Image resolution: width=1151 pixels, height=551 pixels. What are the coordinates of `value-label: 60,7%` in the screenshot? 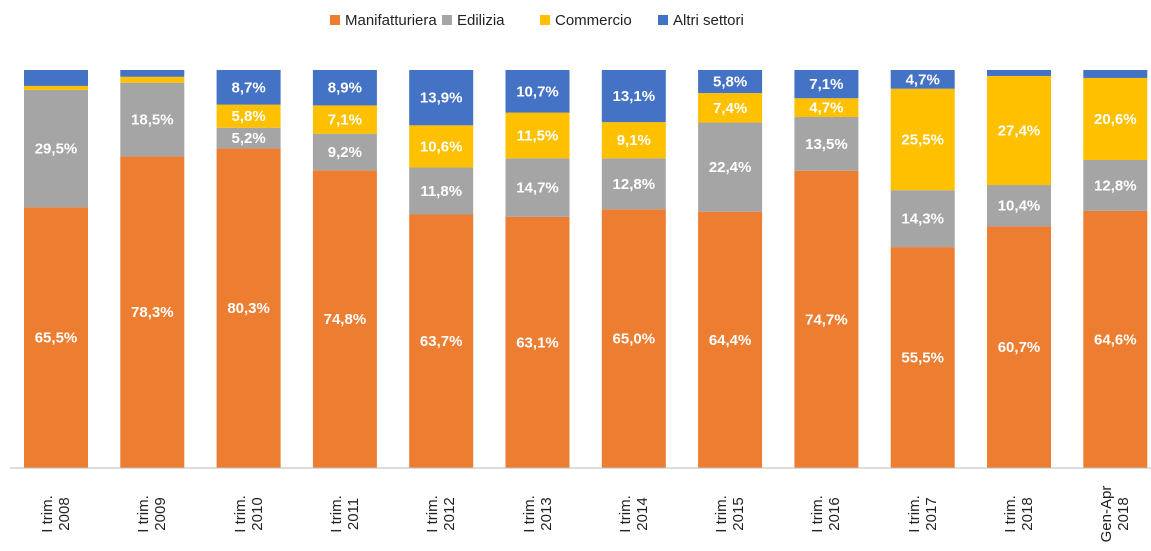 It's located at (1019, 347).